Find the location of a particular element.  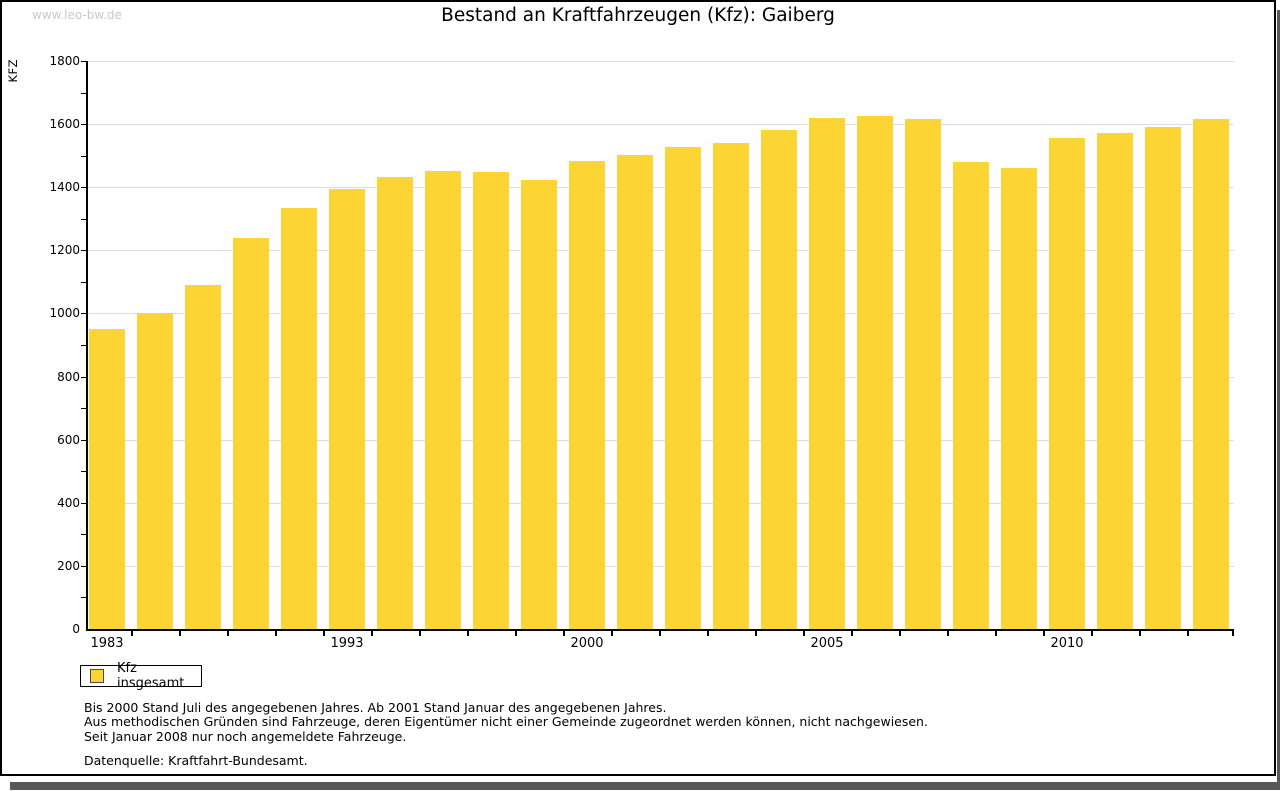

y-axis-tick-label: 200 is located at coordinates (68, 565).